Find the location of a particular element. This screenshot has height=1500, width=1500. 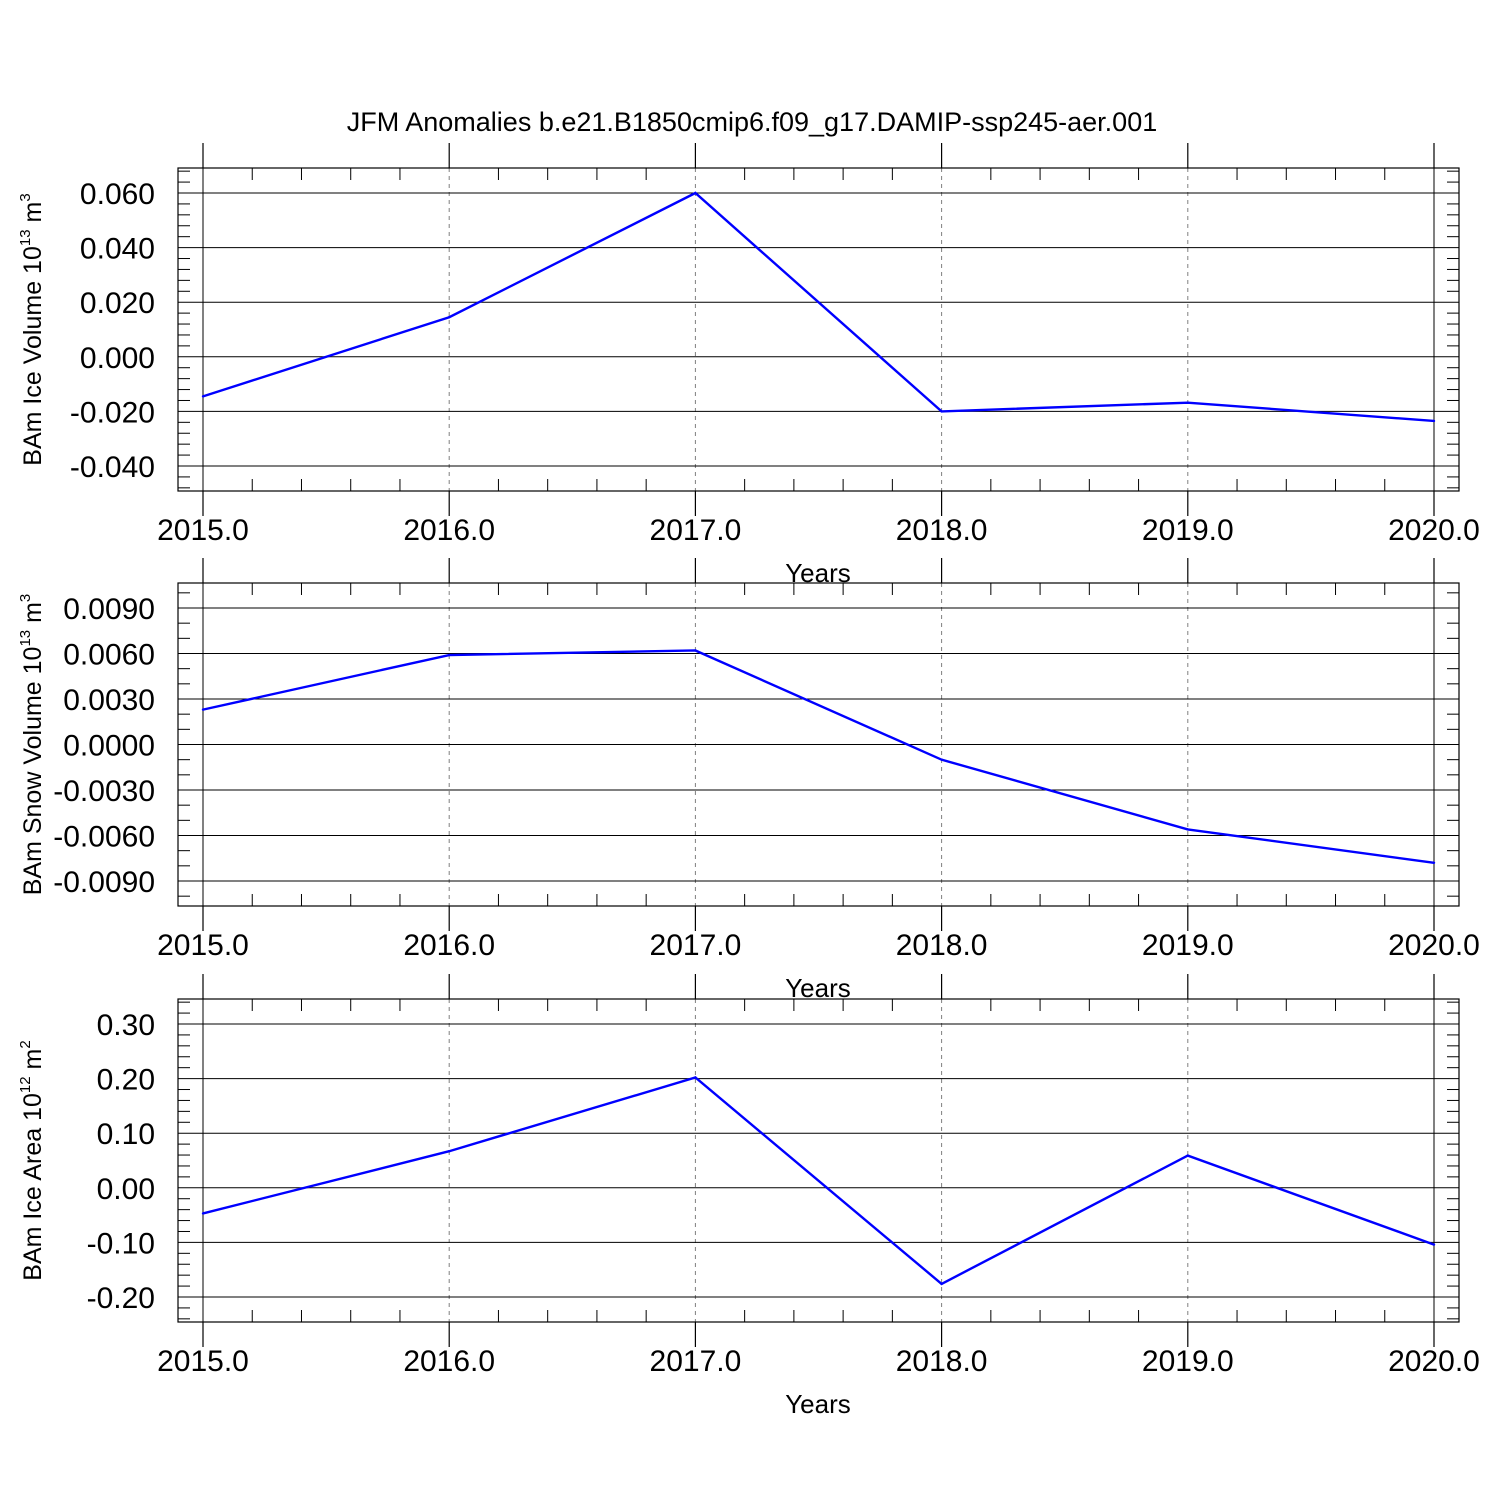

y-axis-label: BAm Ice Volume 1013 m3 is located at coordinates (32, 329).